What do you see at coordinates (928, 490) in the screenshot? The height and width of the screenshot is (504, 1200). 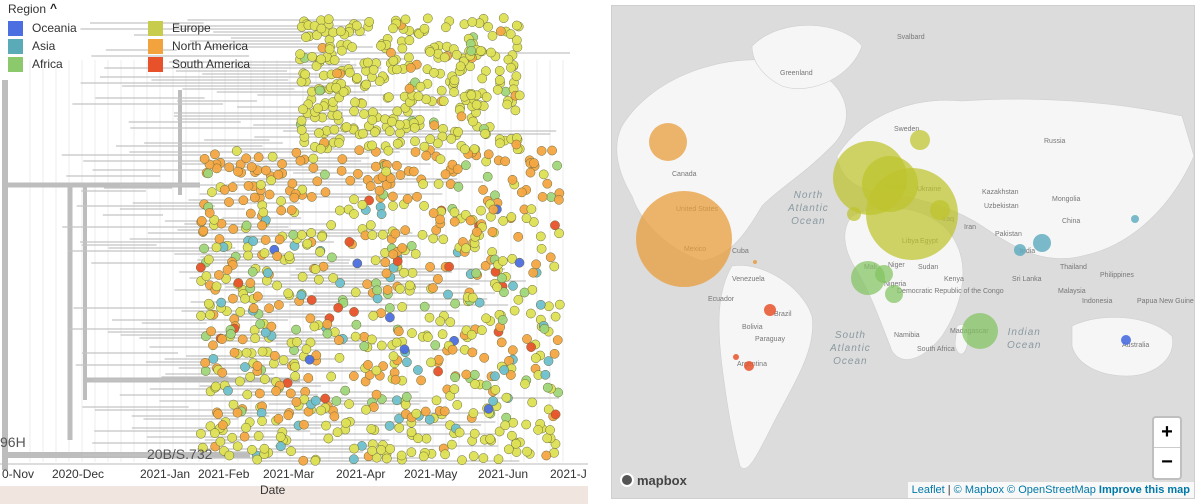 I see `leaflet-link: Leaflet` at bounding box center [928, 490].